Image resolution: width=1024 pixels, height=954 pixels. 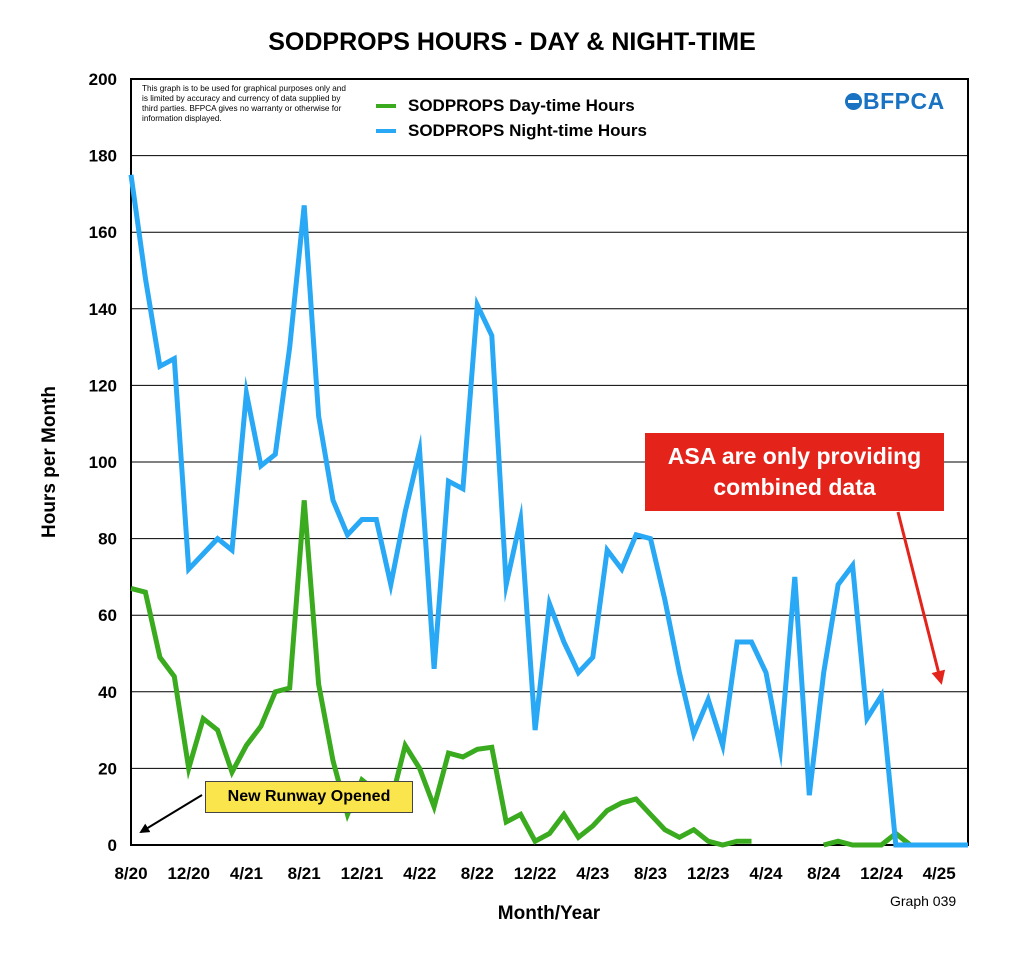 What do you see at coordinates (246, 873) in the screenshot?
I see `x-tick-label: 4/21` at bounding box center [246, 873].